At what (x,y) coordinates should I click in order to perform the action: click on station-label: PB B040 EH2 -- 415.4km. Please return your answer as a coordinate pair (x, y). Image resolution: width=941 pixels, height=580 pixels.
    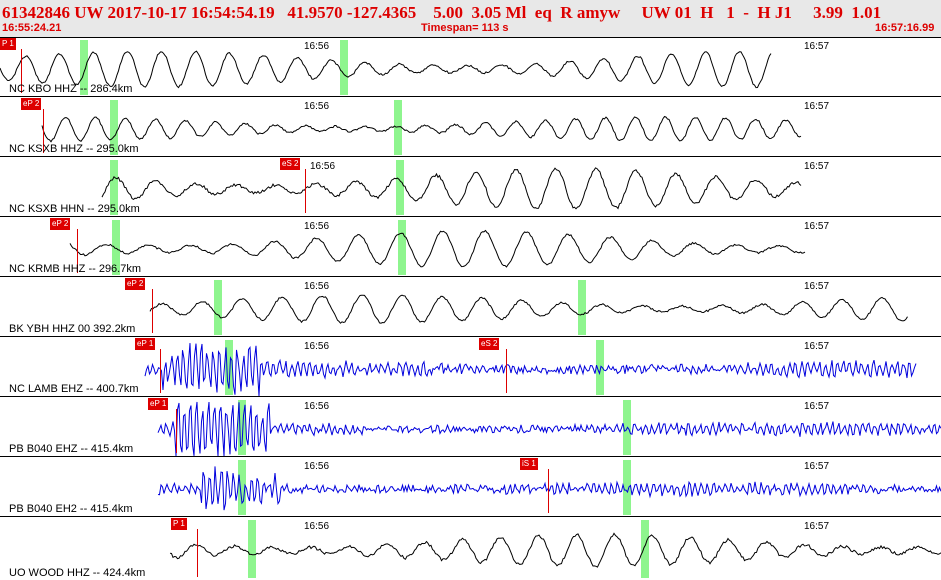
    Looking at the image, I should click on (71, 509).